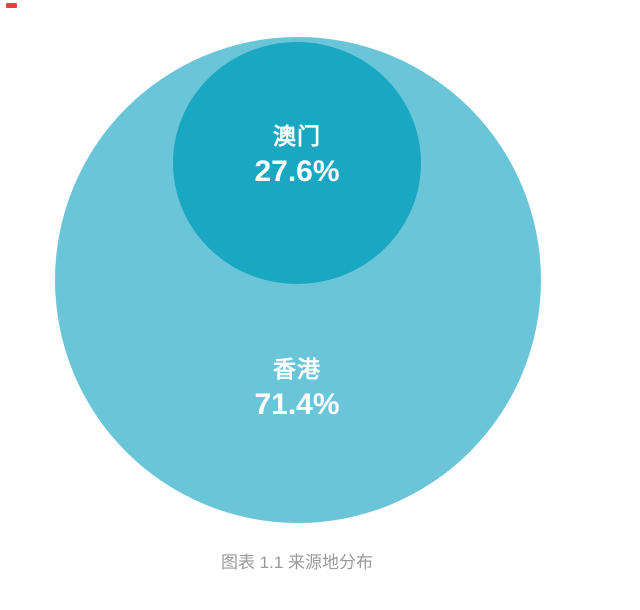  I want to click on red-corner-mark, so click(11, 5).